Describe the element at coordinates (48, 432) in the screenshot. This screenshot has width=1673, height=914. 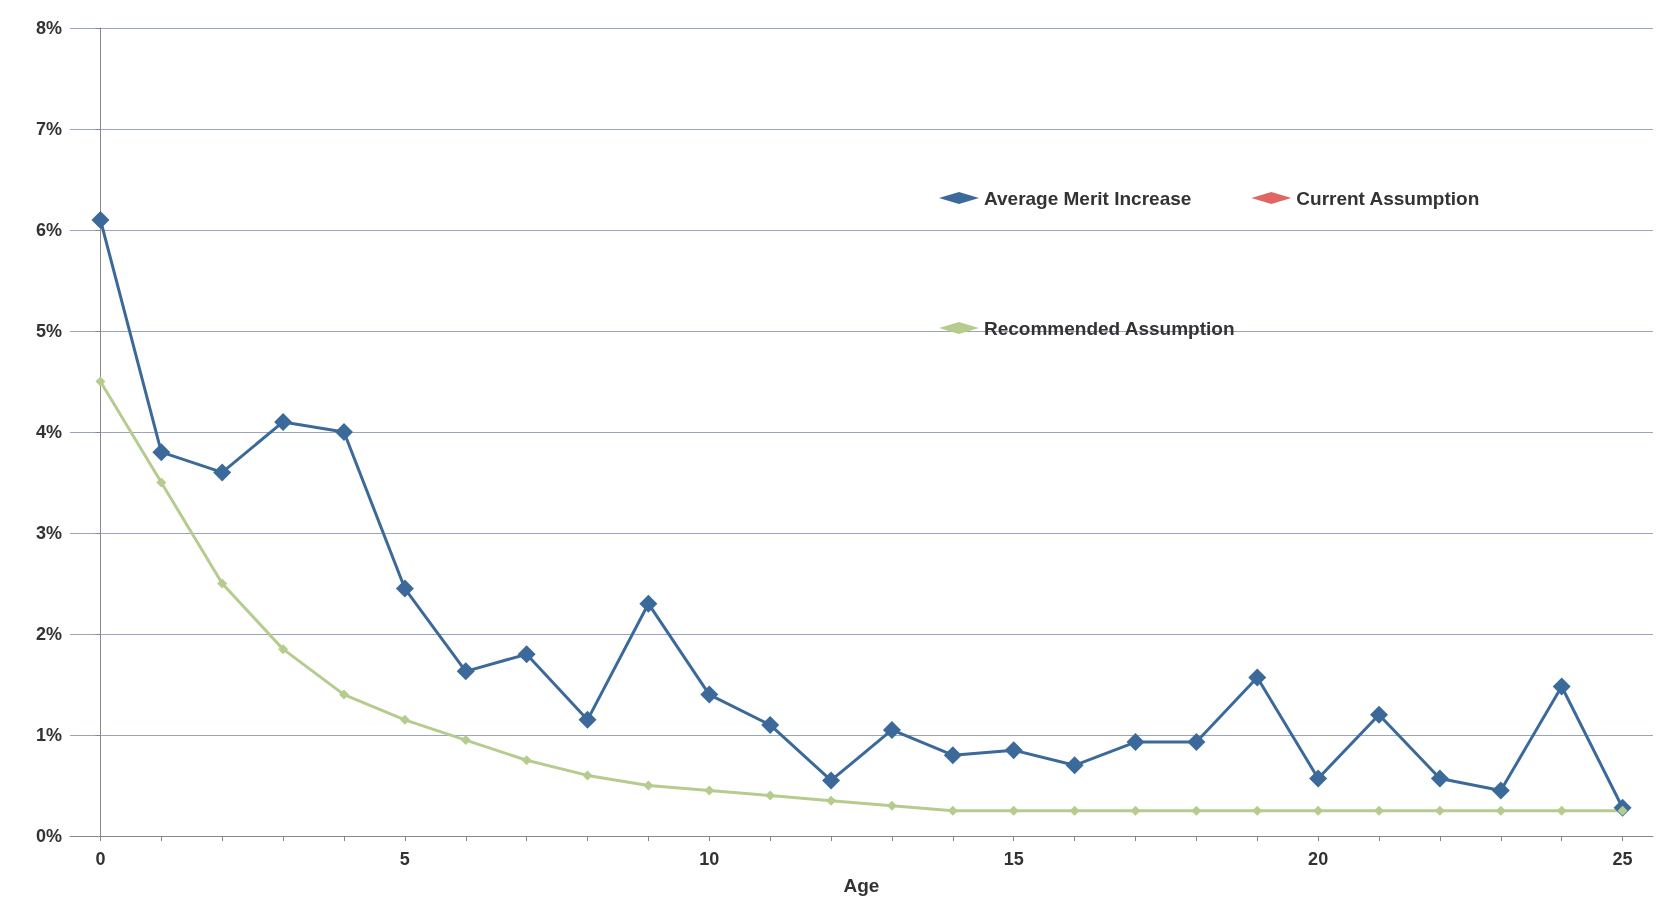
I see `y-tick-label: 4%` at that location.